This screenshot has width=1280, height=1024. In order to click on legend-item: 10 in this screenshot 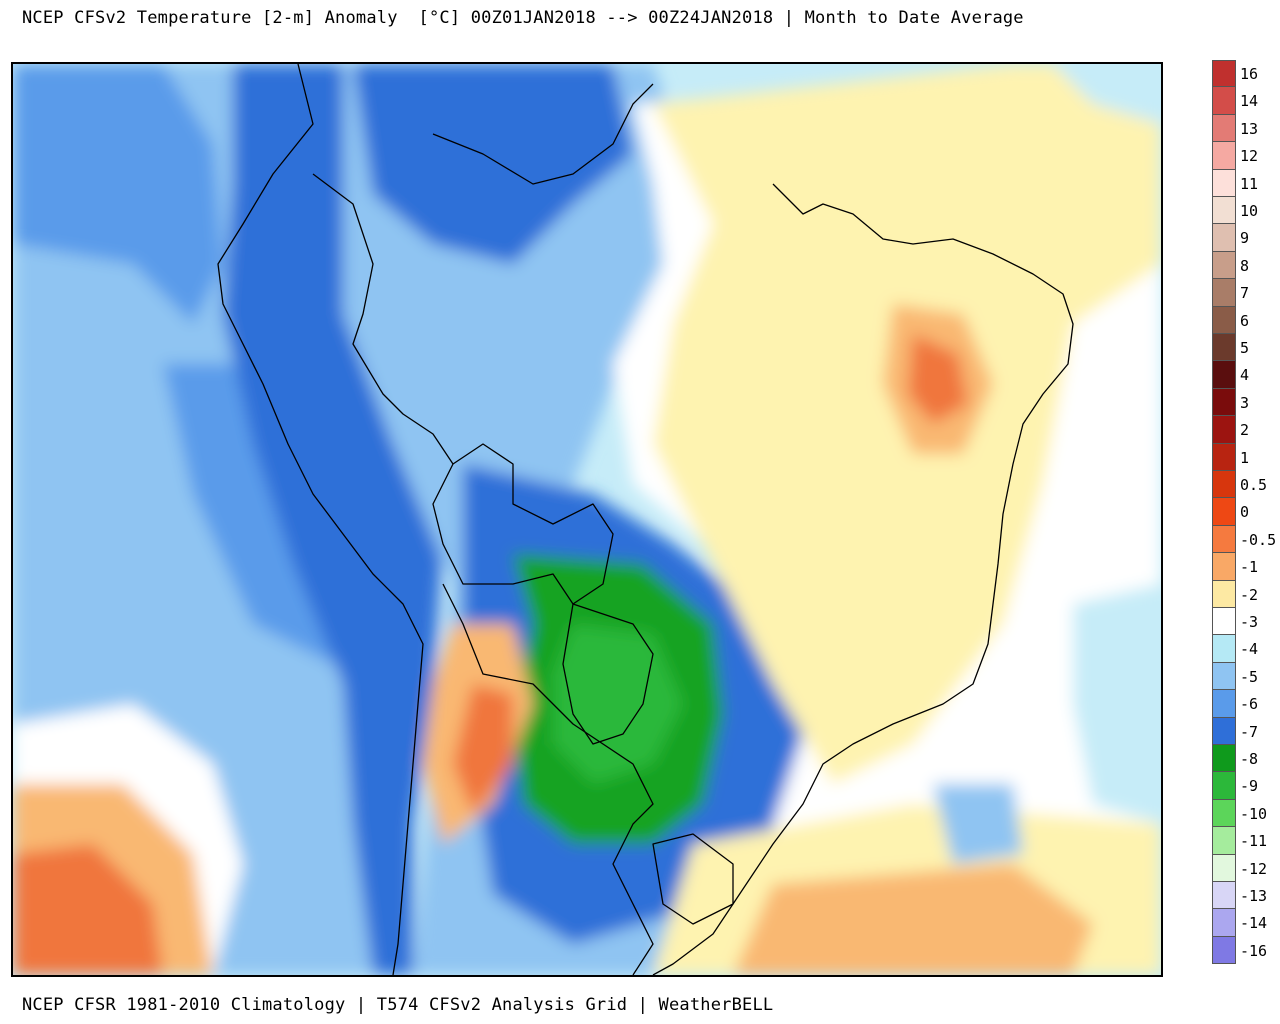, I will do `click(1244, 211)`.